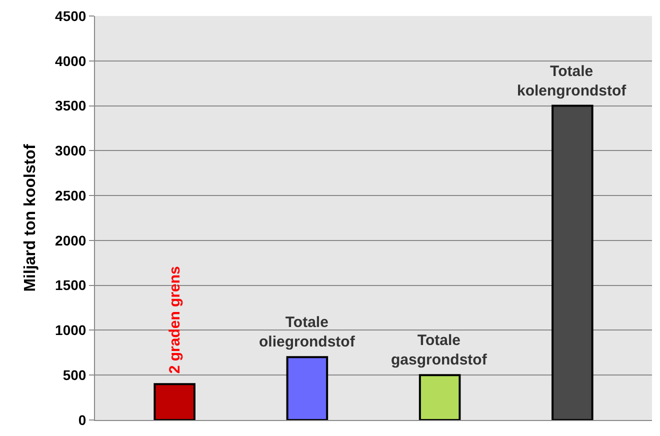 The image size is (660, 436). Describe the element at coordinates (70, 285) in the screenshot. I see `y-tick-label: 1500` at that location.